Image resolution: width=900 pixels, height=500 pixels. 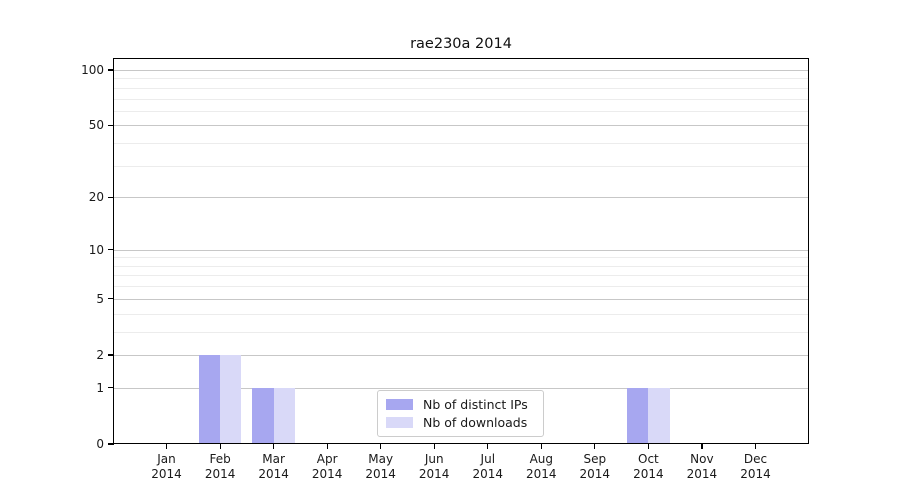 I want to click on x-tick-label: Dec 2014, so click(x=755, y=466).